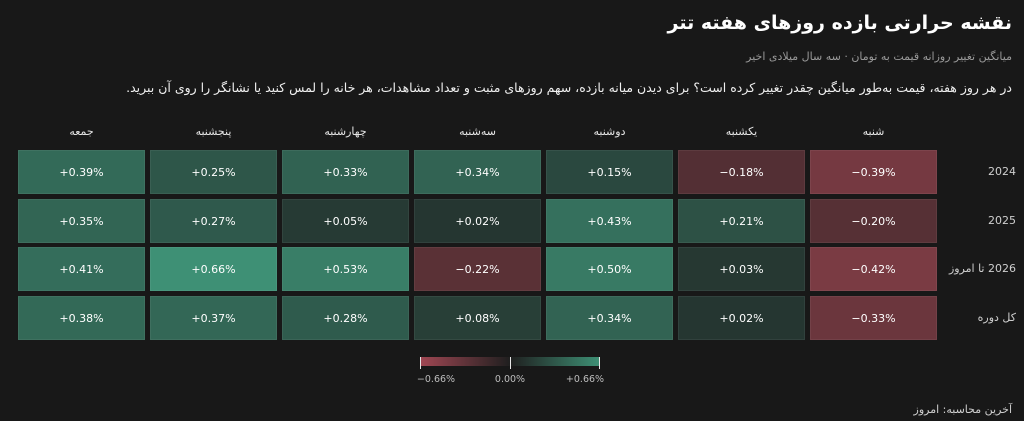 The width and height of the screenshot is (1024, 421). Describe the element at coordinates (213, 172) in the screenshot. I see `heatmap-cell: +0.25%` at that location.